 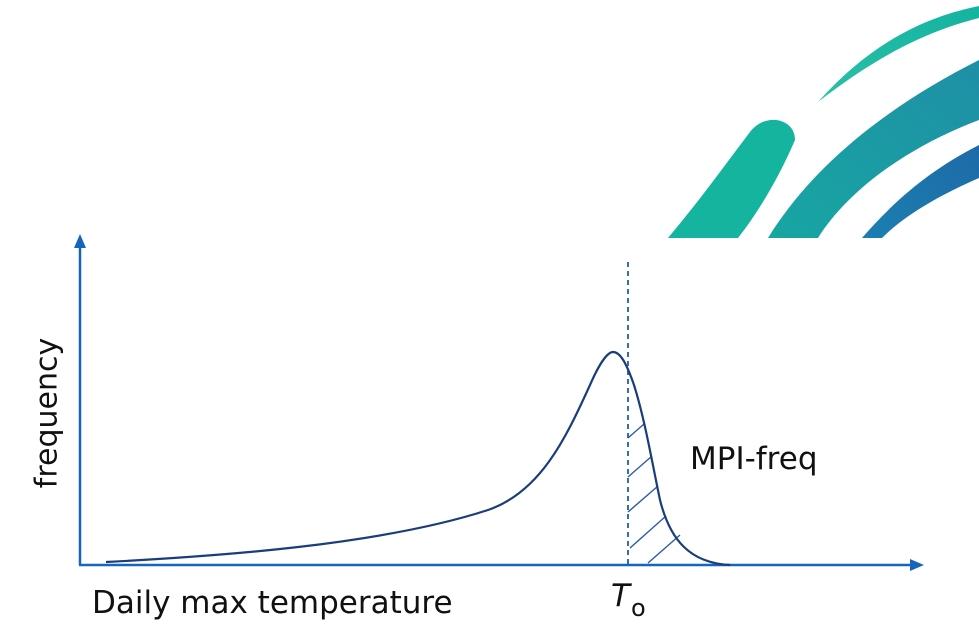 What do you see at coordinates (898, 54) in the screenshot?
I see `brand-arc-thin` at bounding box center [898, 54].